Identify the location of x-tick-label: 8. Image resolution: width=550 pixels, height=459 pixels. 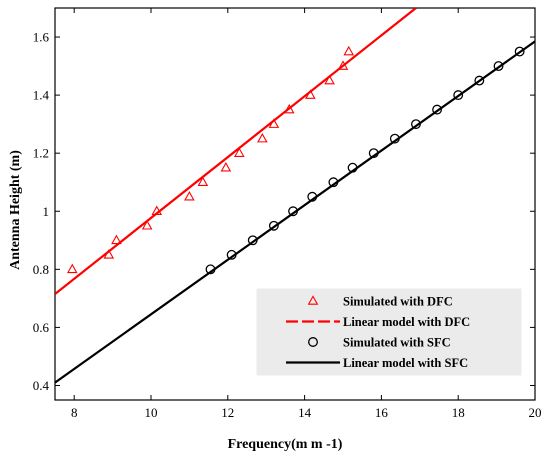
(74, 412).